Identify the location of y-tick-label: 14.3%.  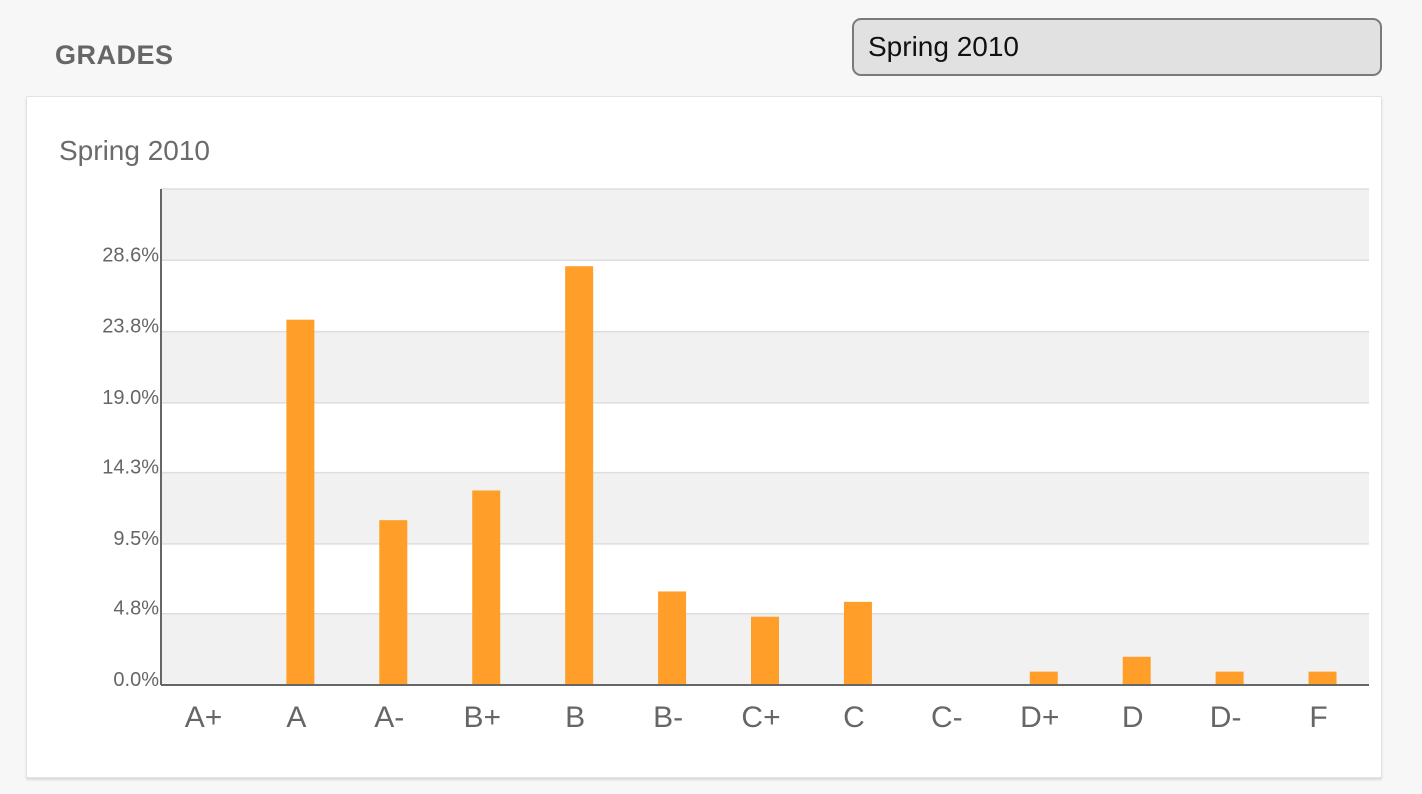
(130, 468).